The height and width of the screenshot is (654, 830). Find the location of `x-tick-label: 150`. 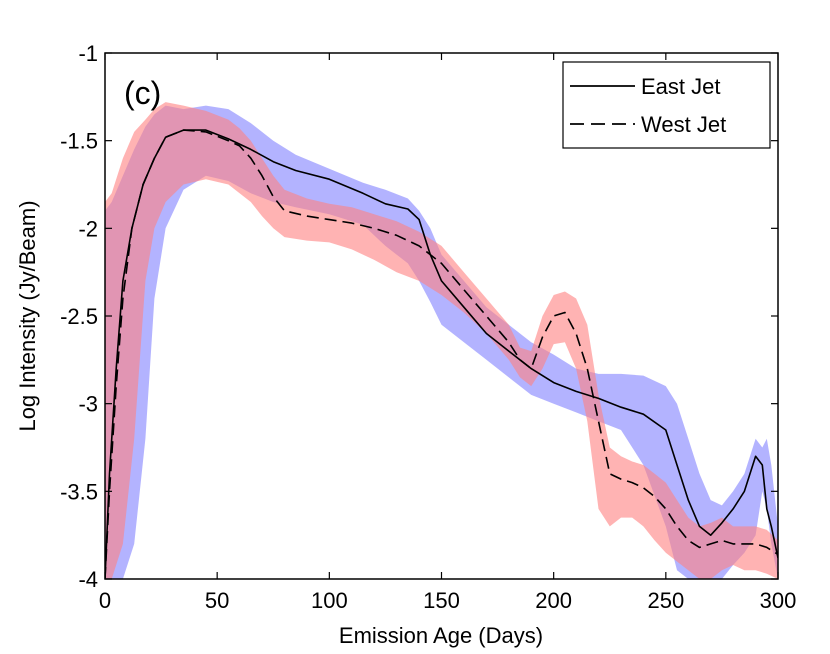

x-tick-label: 150 is located at coordinates (441, 600).